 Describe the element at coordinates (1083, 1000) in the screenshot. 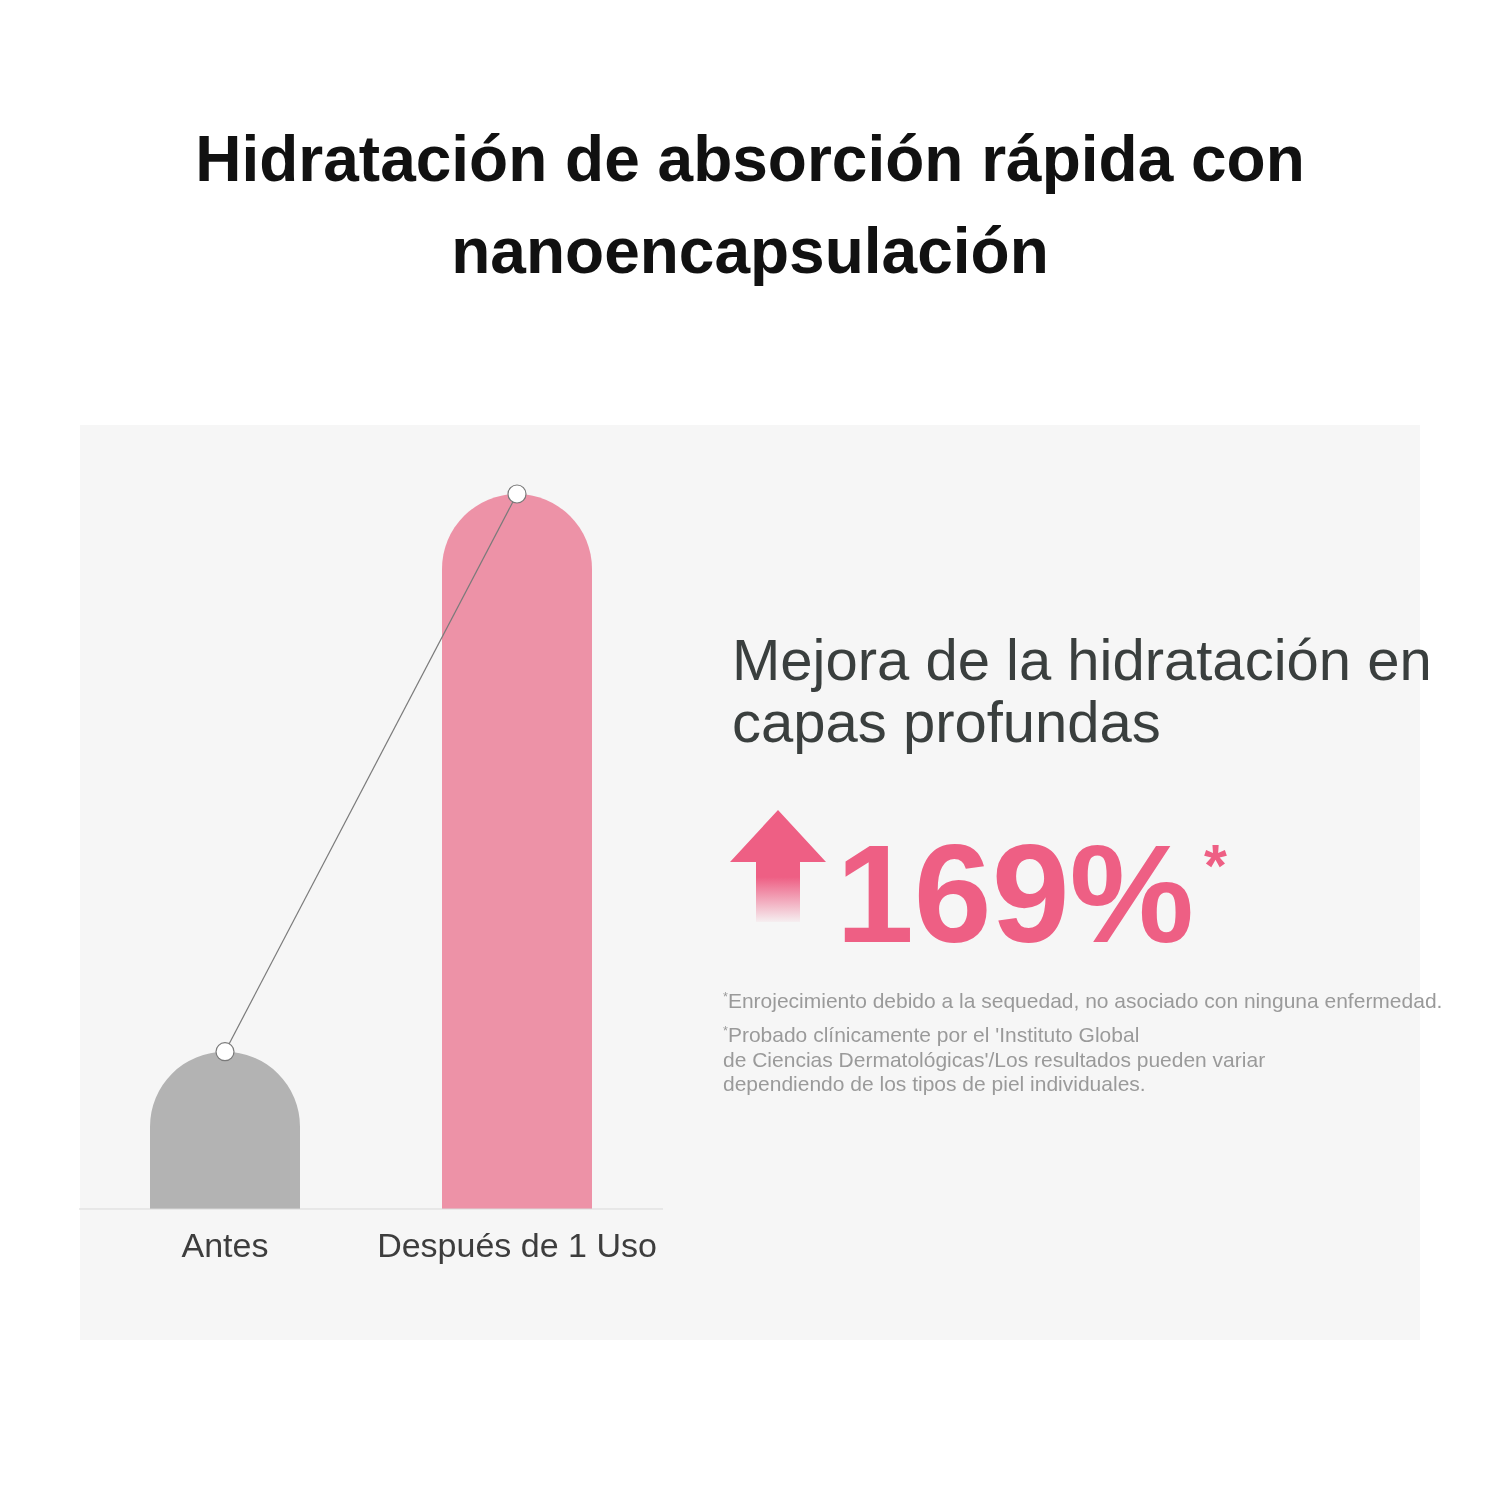

I see `text: $^{*}$Enrojecimiento debido a la sequedad, no asociado con ninguna enfermedad.` at that location.